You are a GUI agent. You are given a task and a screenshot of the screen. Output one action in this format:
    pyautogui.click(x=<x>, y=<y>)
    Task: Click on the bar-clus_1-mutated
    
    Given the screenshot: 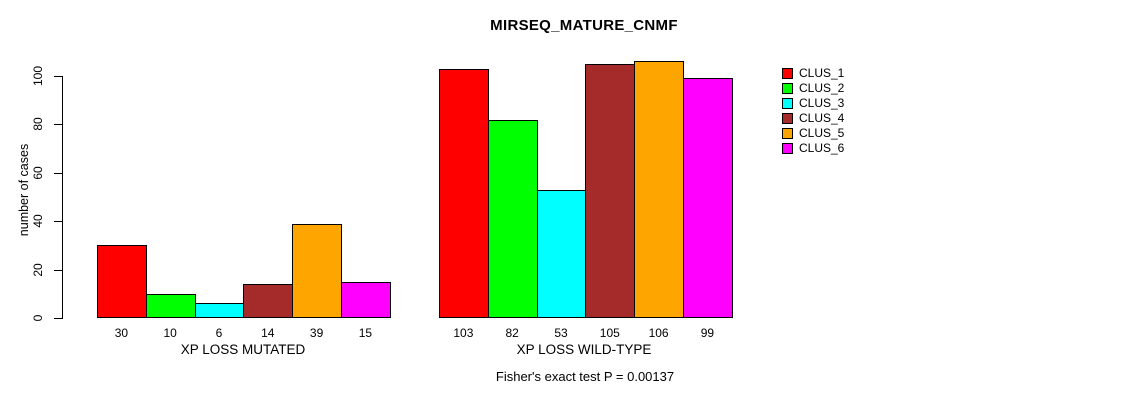 What is the action you would take?
    pyautogui.click(x=122, y=281)
    